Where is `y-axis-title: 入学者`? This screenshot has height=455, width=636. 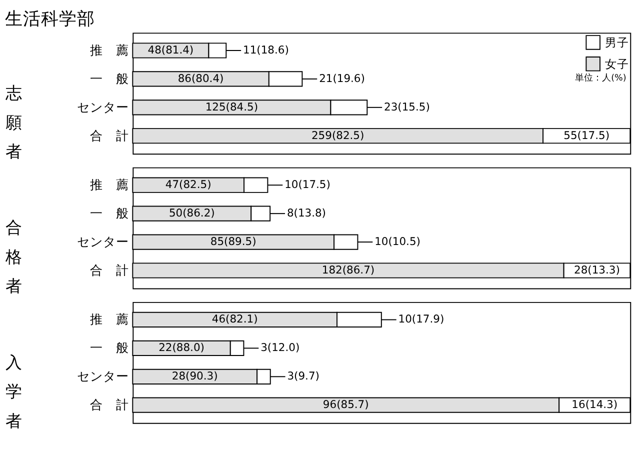
y-axis-title: 入学者 is located at coordinates (14, 391).